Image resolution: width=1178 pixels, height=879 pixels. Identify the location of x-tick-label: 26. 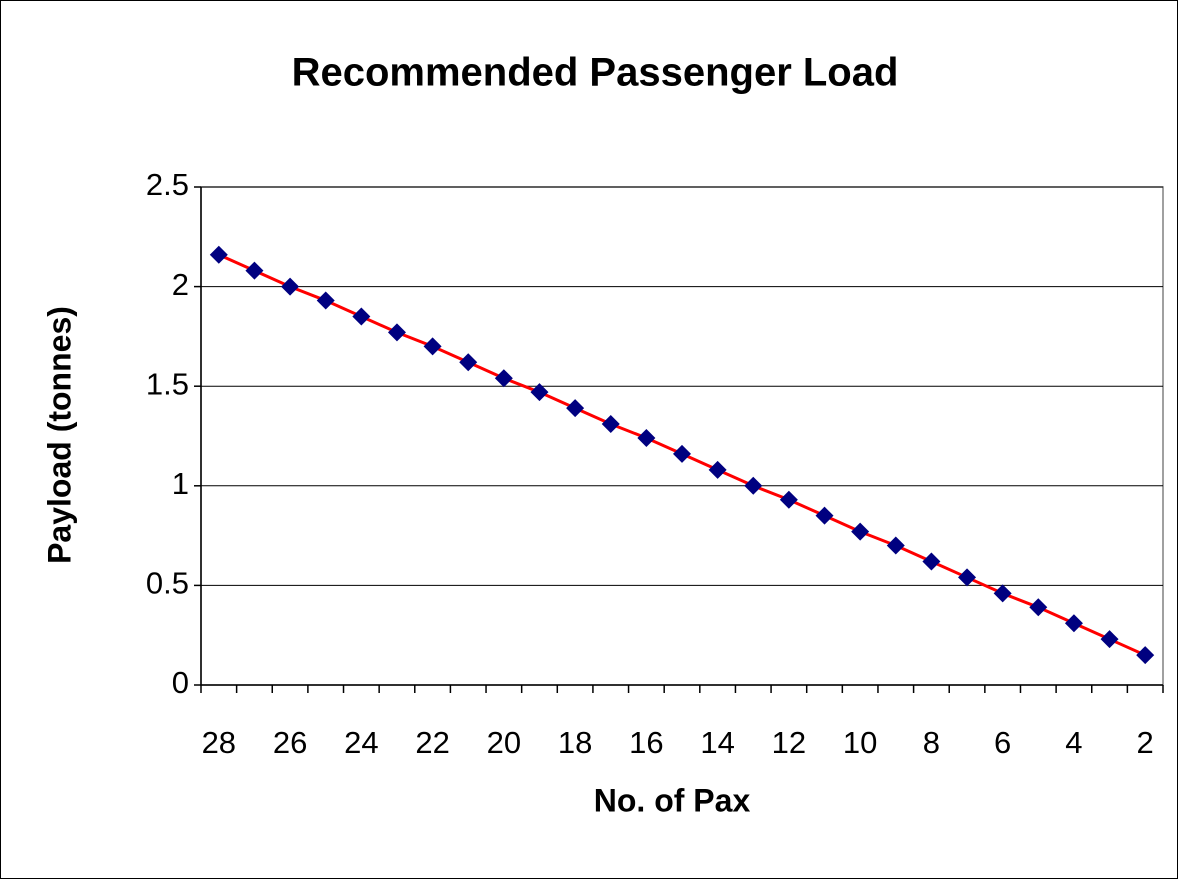
(290, 742).